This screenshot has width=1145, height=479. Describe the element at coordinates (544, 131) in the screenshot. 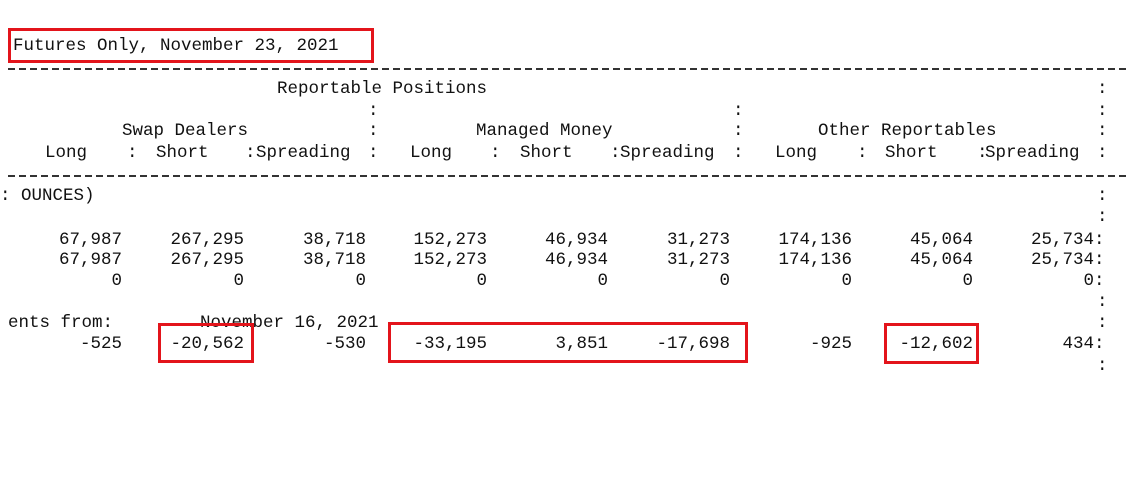

I see `group-managed-money: Managed Money` at that location.